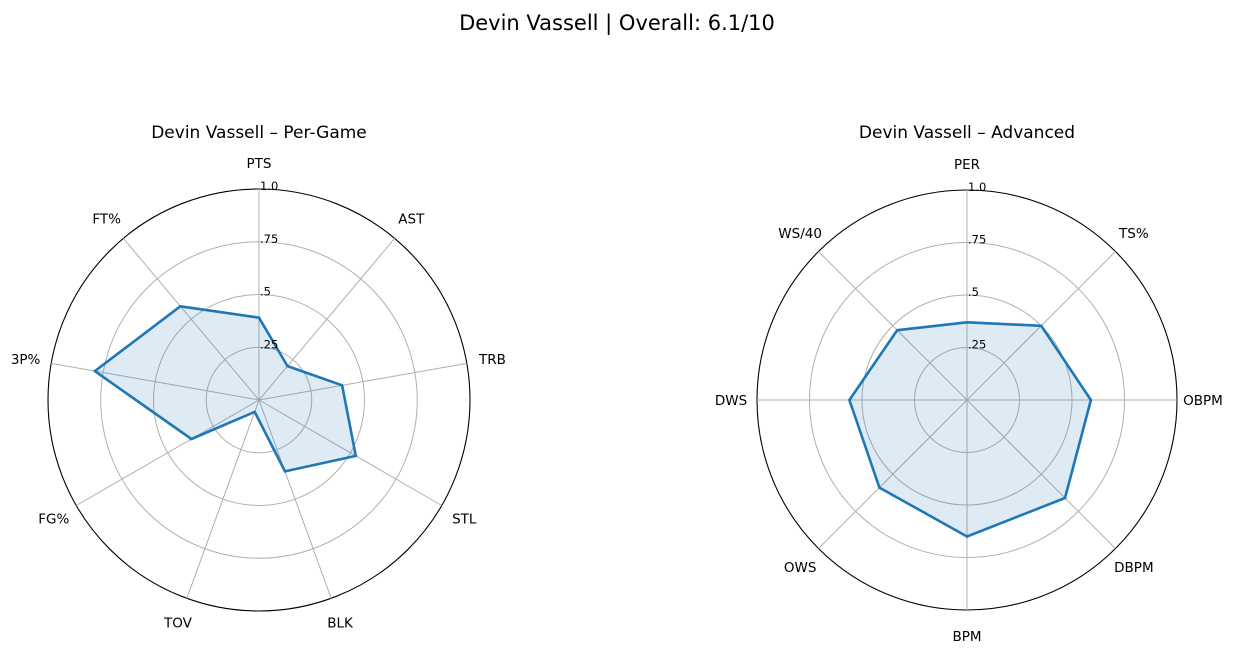 Image resolution: width=1234 pixels, height=653 pixels. What do you see at coordinates (295, 499) in the screenshot?
I see `spoke-blk` at bounding box center [295, 499].